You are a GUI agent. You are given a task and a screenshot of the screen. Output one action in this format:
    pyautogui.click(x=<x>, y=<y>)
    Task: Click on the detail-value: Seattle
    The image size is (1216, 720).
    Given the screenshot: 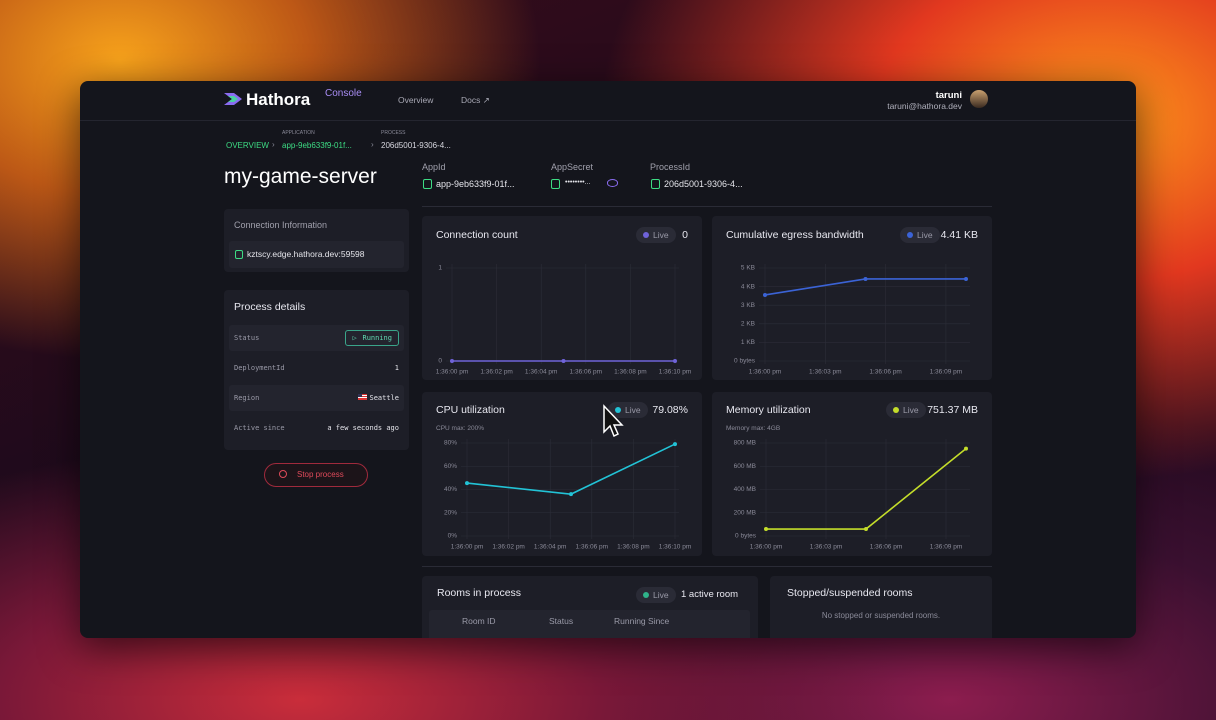 What is the action you would take?
    pyautogui.click(x=384, y=398)
    